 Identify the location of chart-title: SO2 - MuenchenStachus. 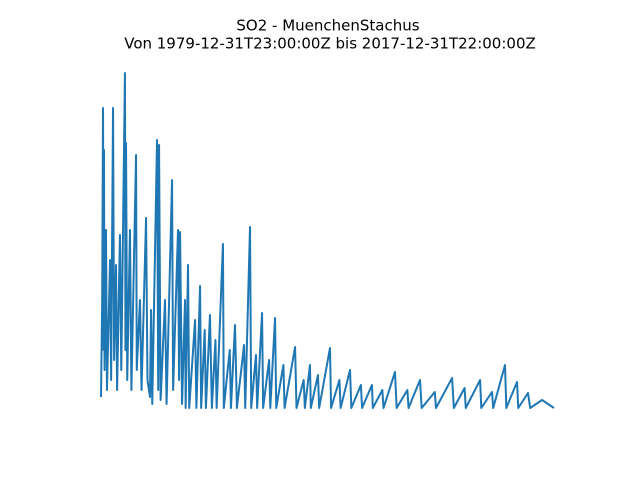
(327, 26).